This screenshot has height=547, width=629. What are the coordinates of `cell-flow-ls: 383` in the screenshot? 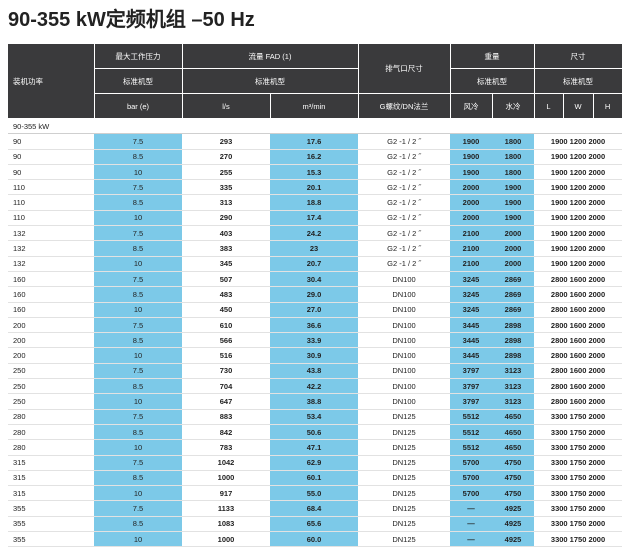 It's located at (226, 248).